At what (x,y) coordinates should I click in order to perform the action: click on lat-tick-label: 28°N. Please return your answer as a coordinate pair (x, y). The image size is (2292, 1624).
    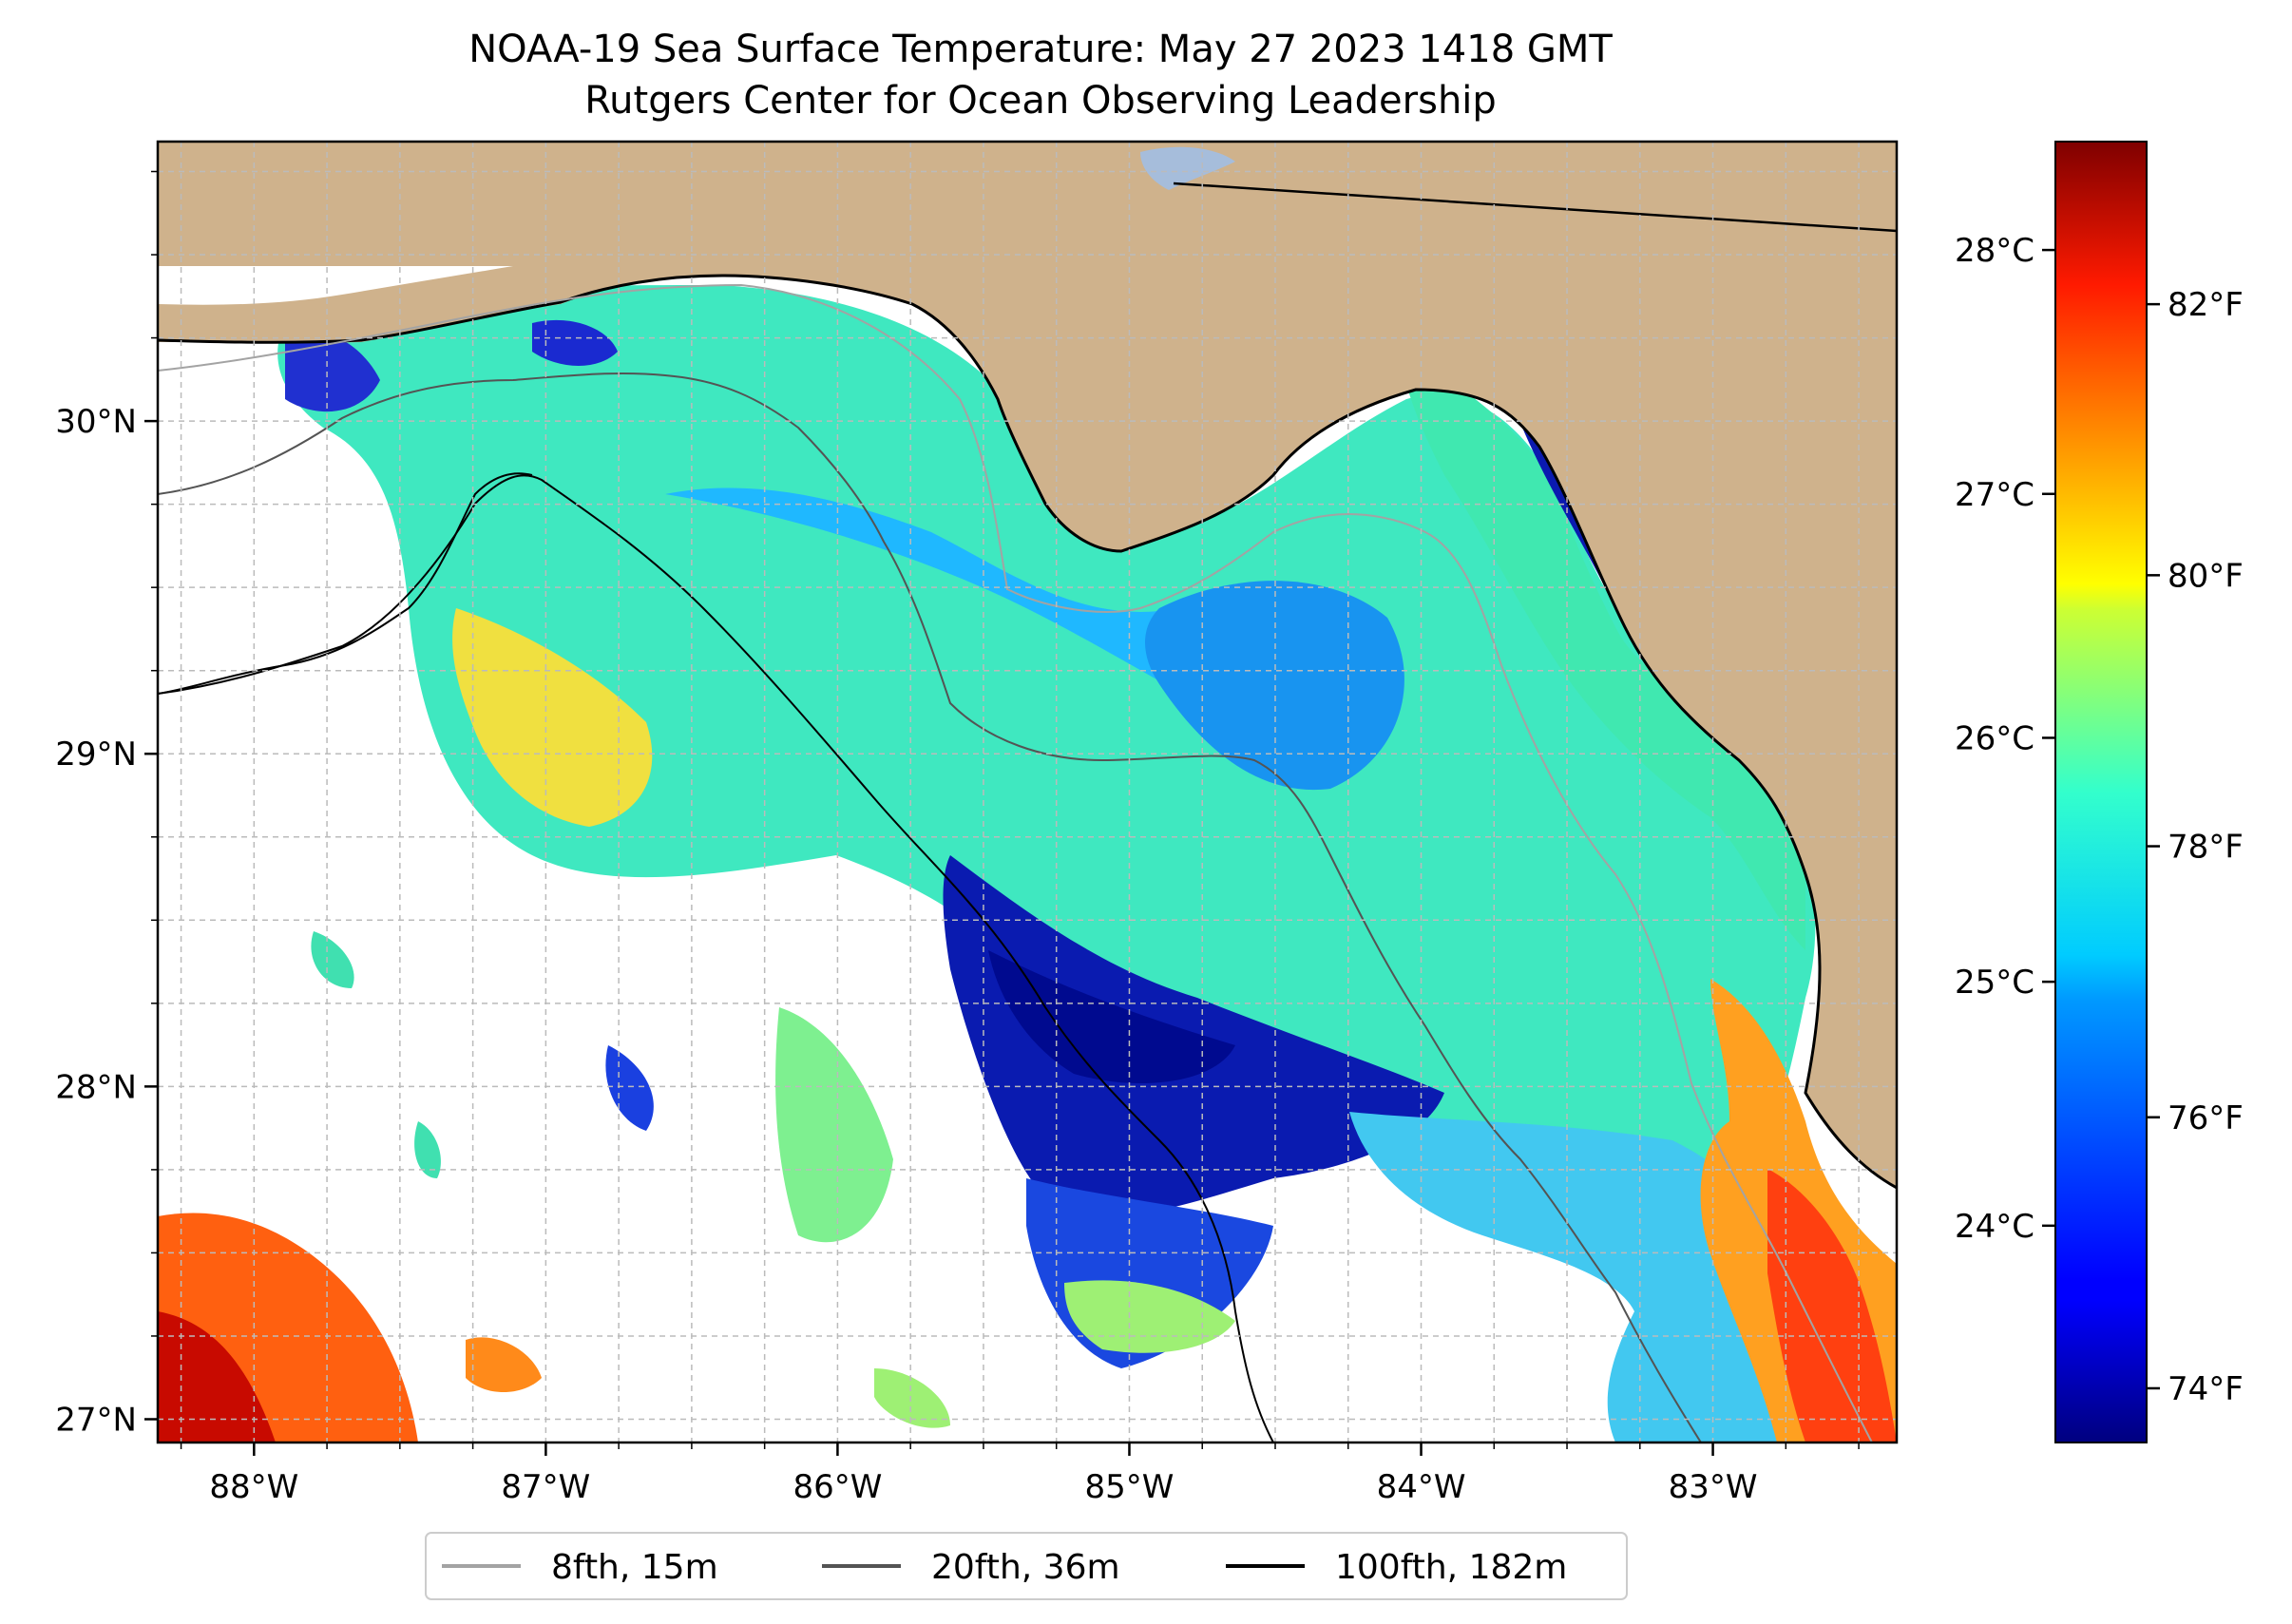
    Looking at the image, I should click on (96, 1087).